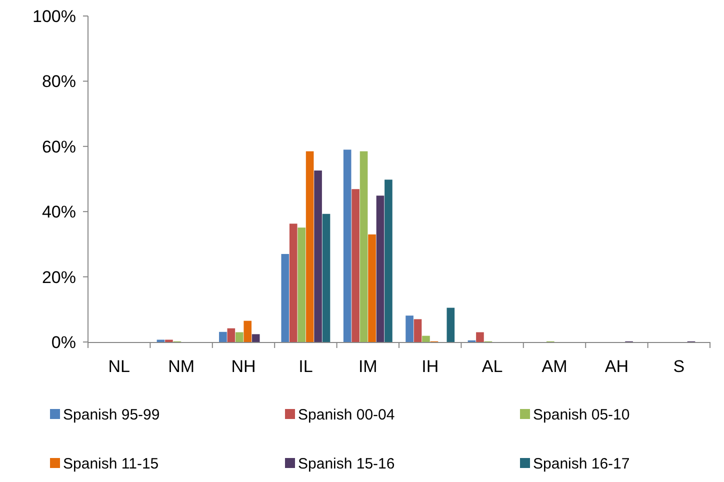  Describe the element at coordinates (111, 463) in the screenshot. I see `legend-label: Spanish 11-15` at that location.